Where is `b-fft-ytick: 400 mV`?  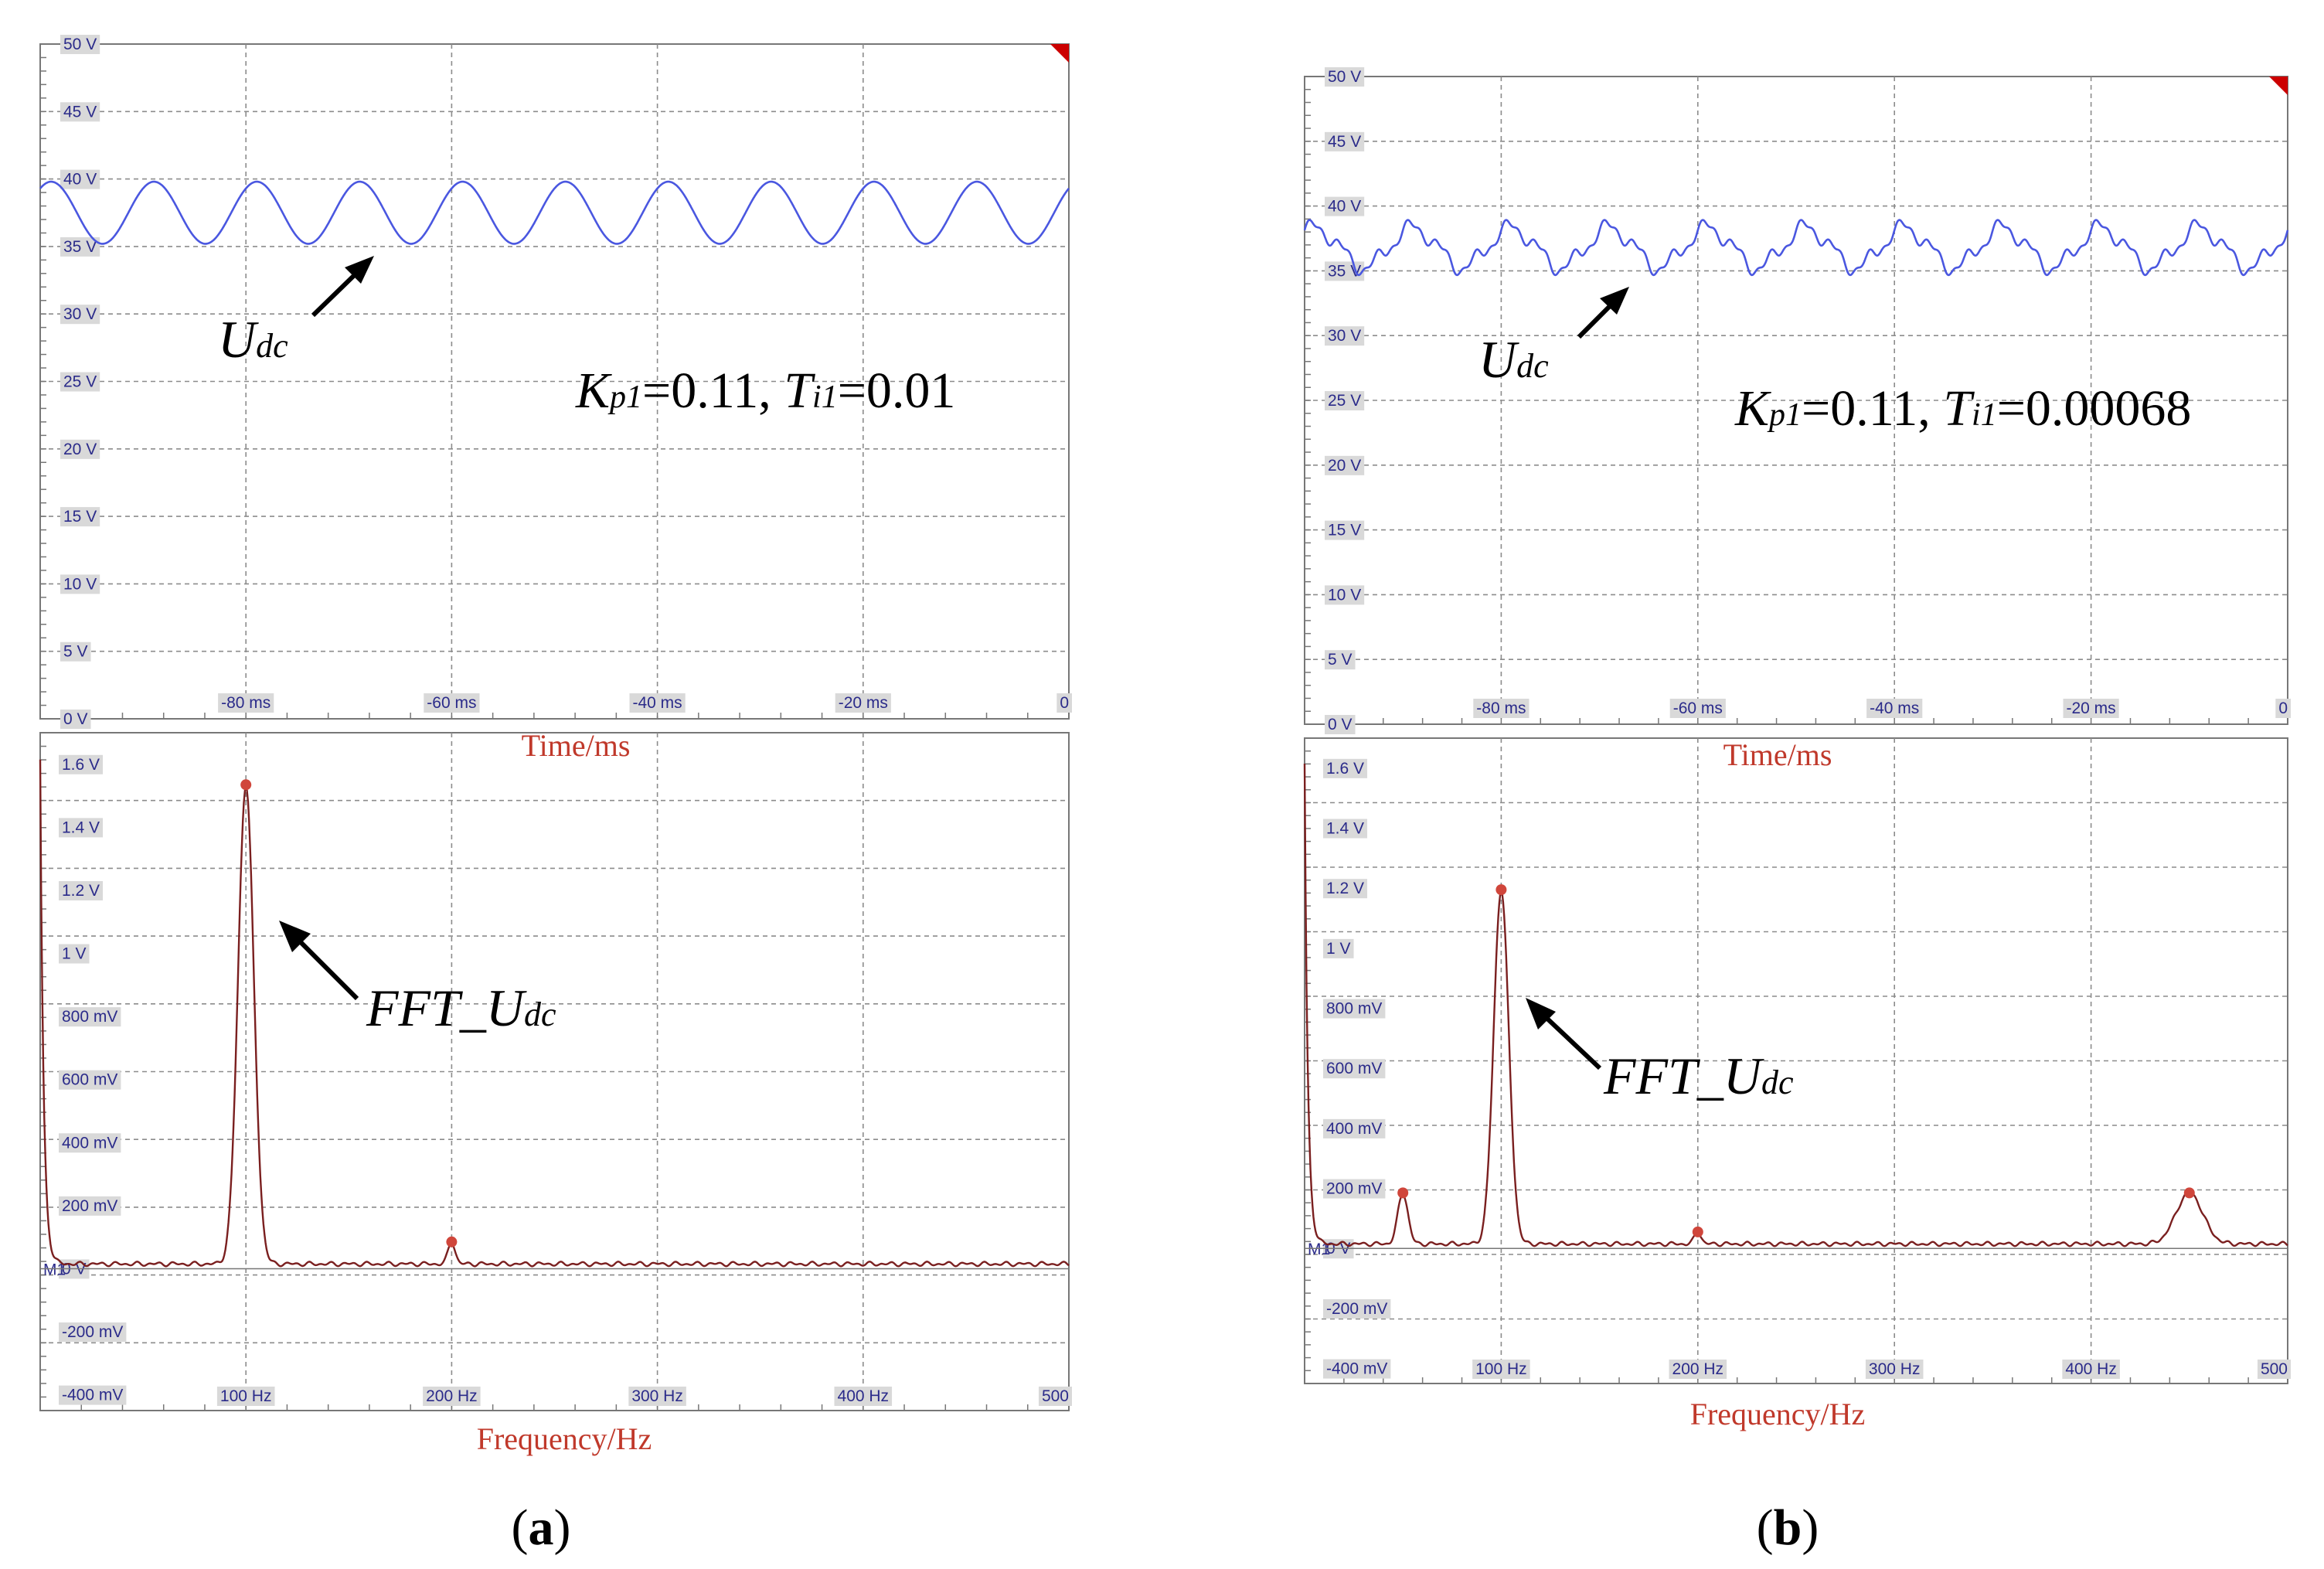
b-fft-ytick: 400 mV is located at coordinates (1354, 1129).